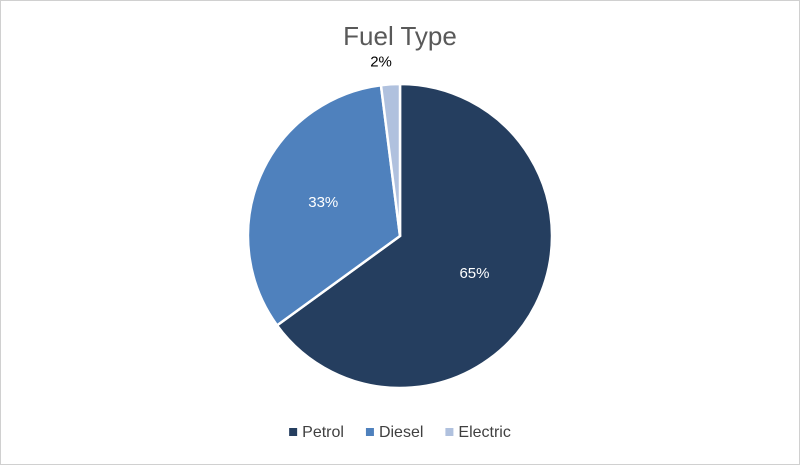 This screenshot has width=800, height=465. Describe the element at coordinates (323, 202) in the screenshot. I see `data-label: 33%` at that location.